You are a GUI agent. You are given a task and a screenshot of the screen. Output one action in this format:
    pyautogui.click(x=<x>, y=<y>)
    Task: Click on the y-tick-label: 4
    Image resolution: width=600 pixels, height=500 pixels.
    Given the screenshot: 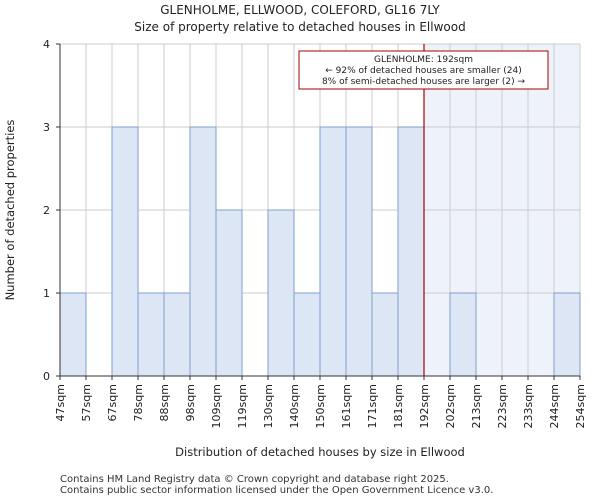 What is the action you would take?
    pyautogui.click(x=46, y=44)
    